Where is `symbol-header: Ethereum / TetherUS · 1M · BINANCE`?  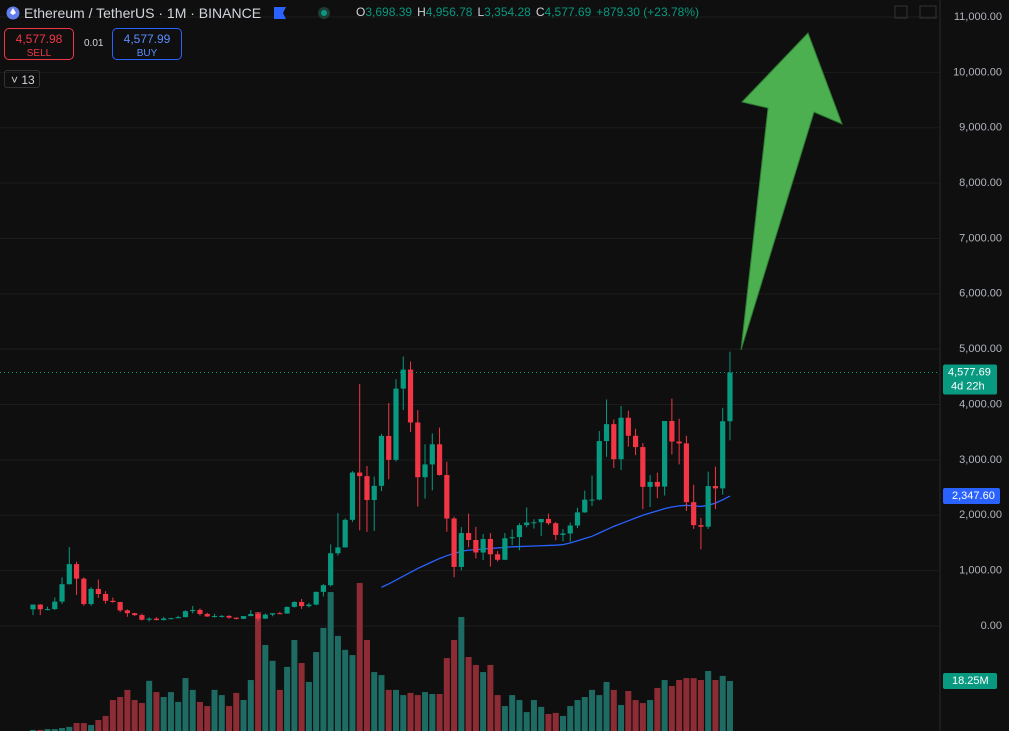
symbol-header: Ethereum / TetherUS · 1M · BINANCE is located at coordinates (168, 13).